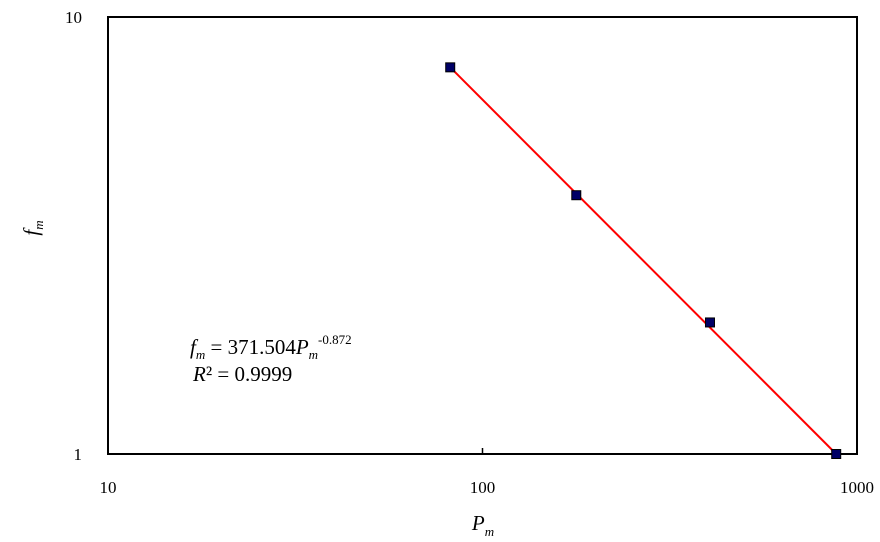 The width and height of the screenshot is (880, 542). What do you see at coordinates (249, 374) in the screenshot?
I see `r-squared-value: ² = 0.9999` at bounding box center [249, 374].